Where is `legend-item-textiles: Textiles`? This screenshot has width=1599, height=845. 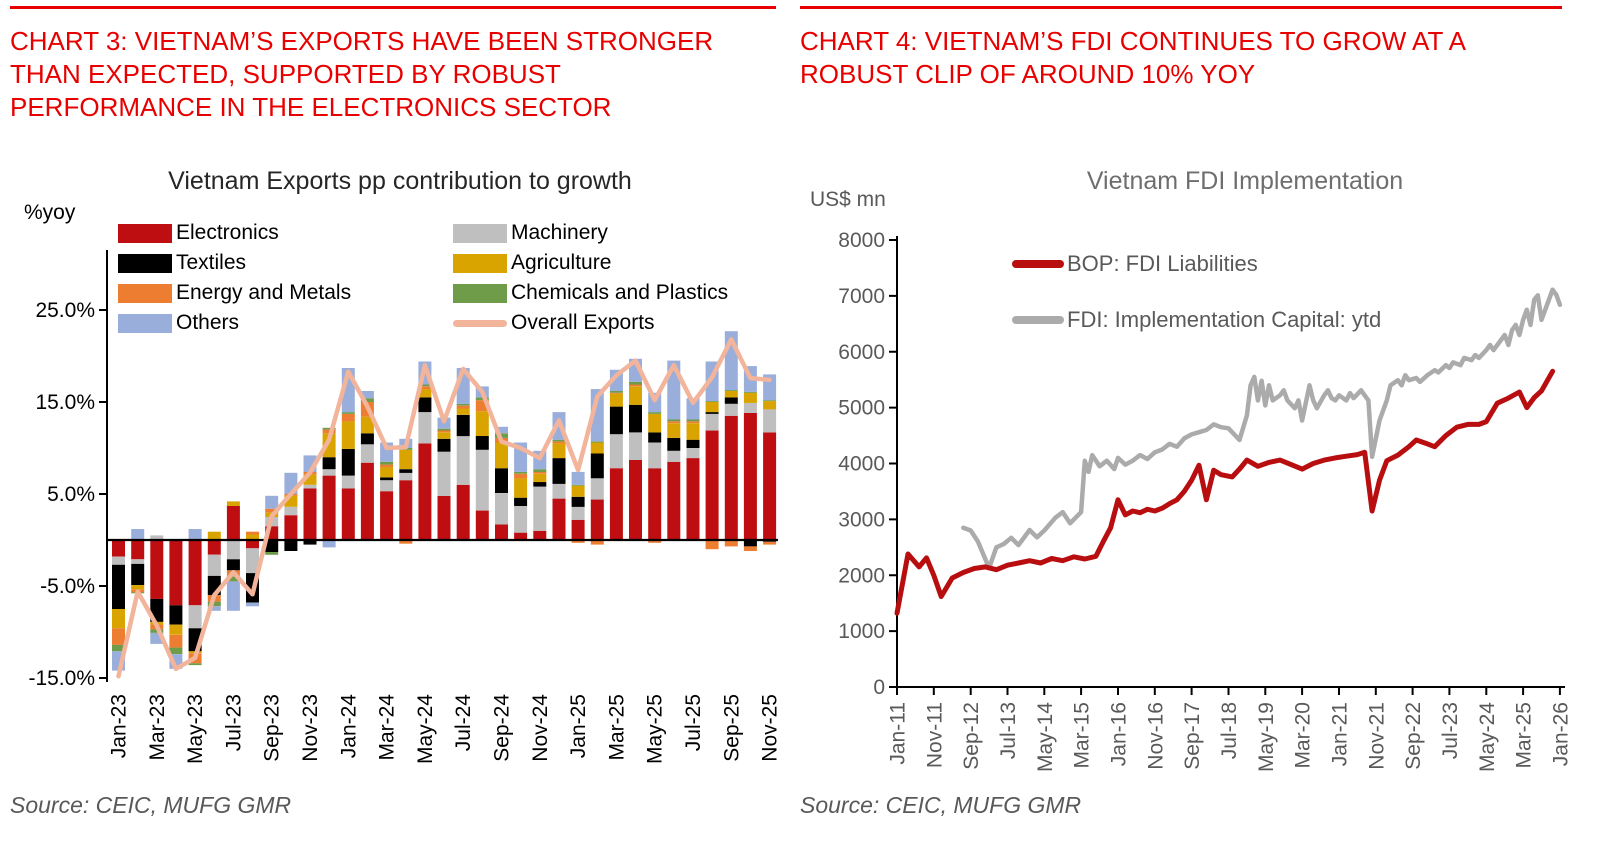 legend-item-textiles: Textiles is located at coordinates (285, 263).